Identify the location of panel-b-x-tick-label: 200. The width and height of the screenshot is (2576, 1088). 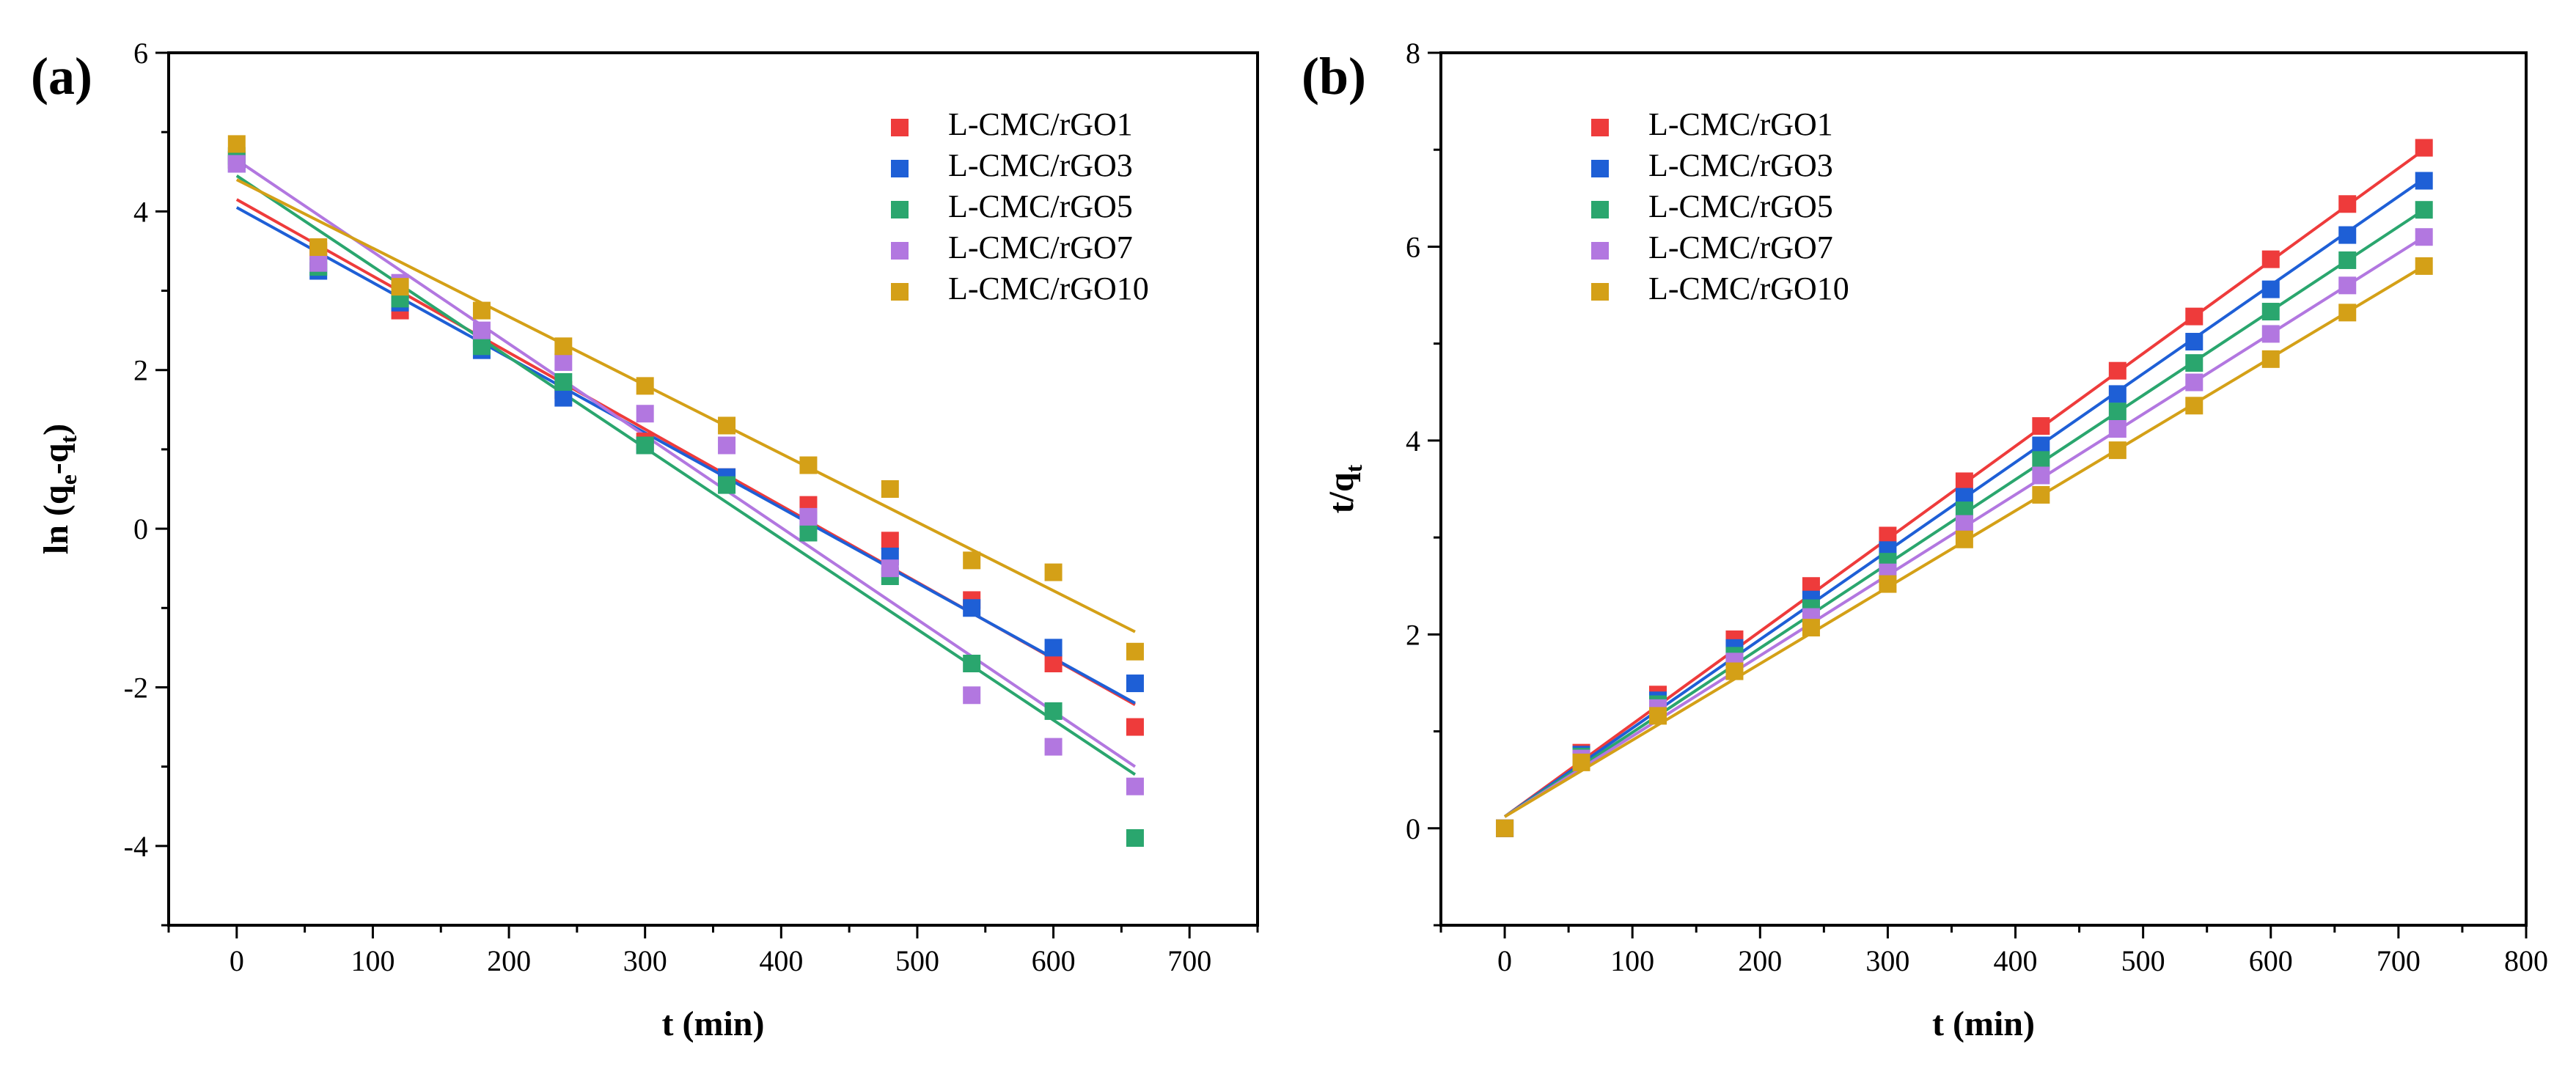
(1760, 960).